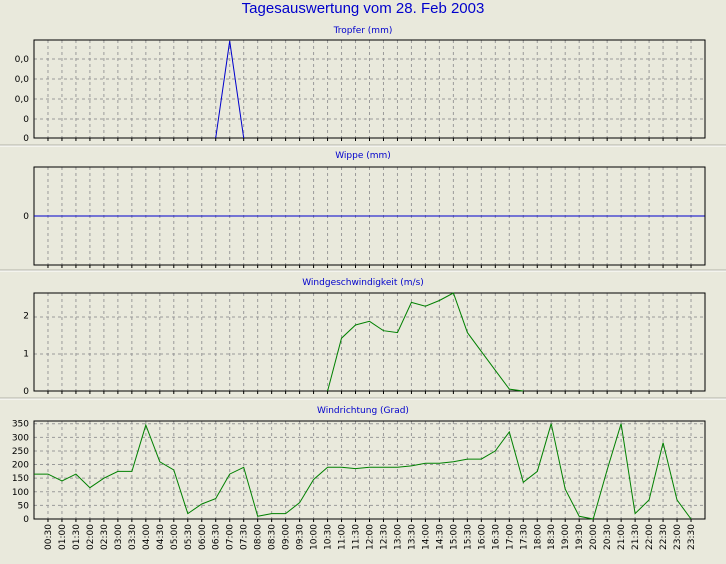  I want to click on x-tick-label: 18:00, so click(538, 537).